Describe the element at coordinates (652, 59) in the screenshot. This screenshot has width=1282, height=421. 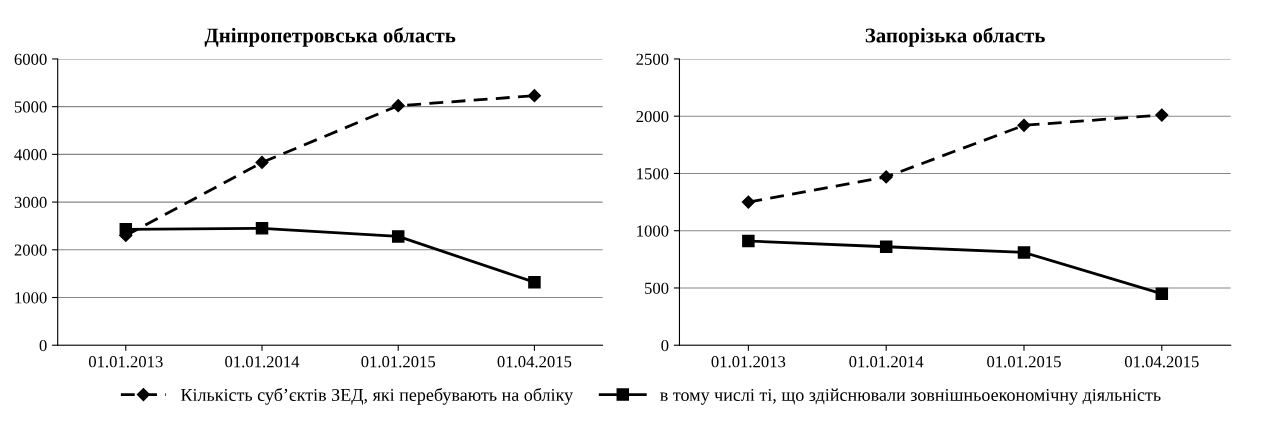
I see `y-tick-label: 2500` at that location.